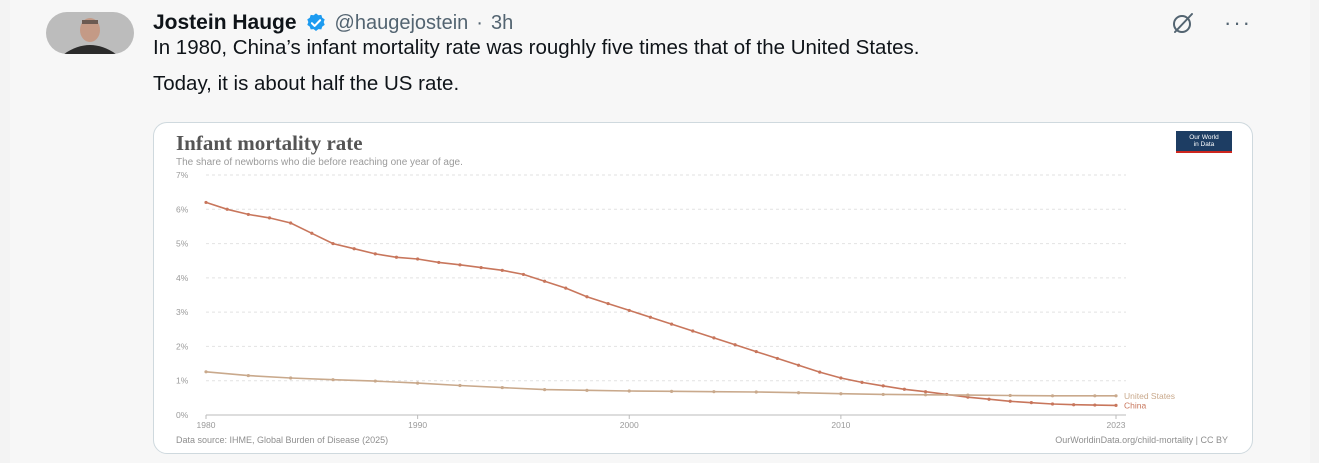 This screenshot has height=463, width=1319. I want to click on x-tick-label: 1980, so click(206, 425).